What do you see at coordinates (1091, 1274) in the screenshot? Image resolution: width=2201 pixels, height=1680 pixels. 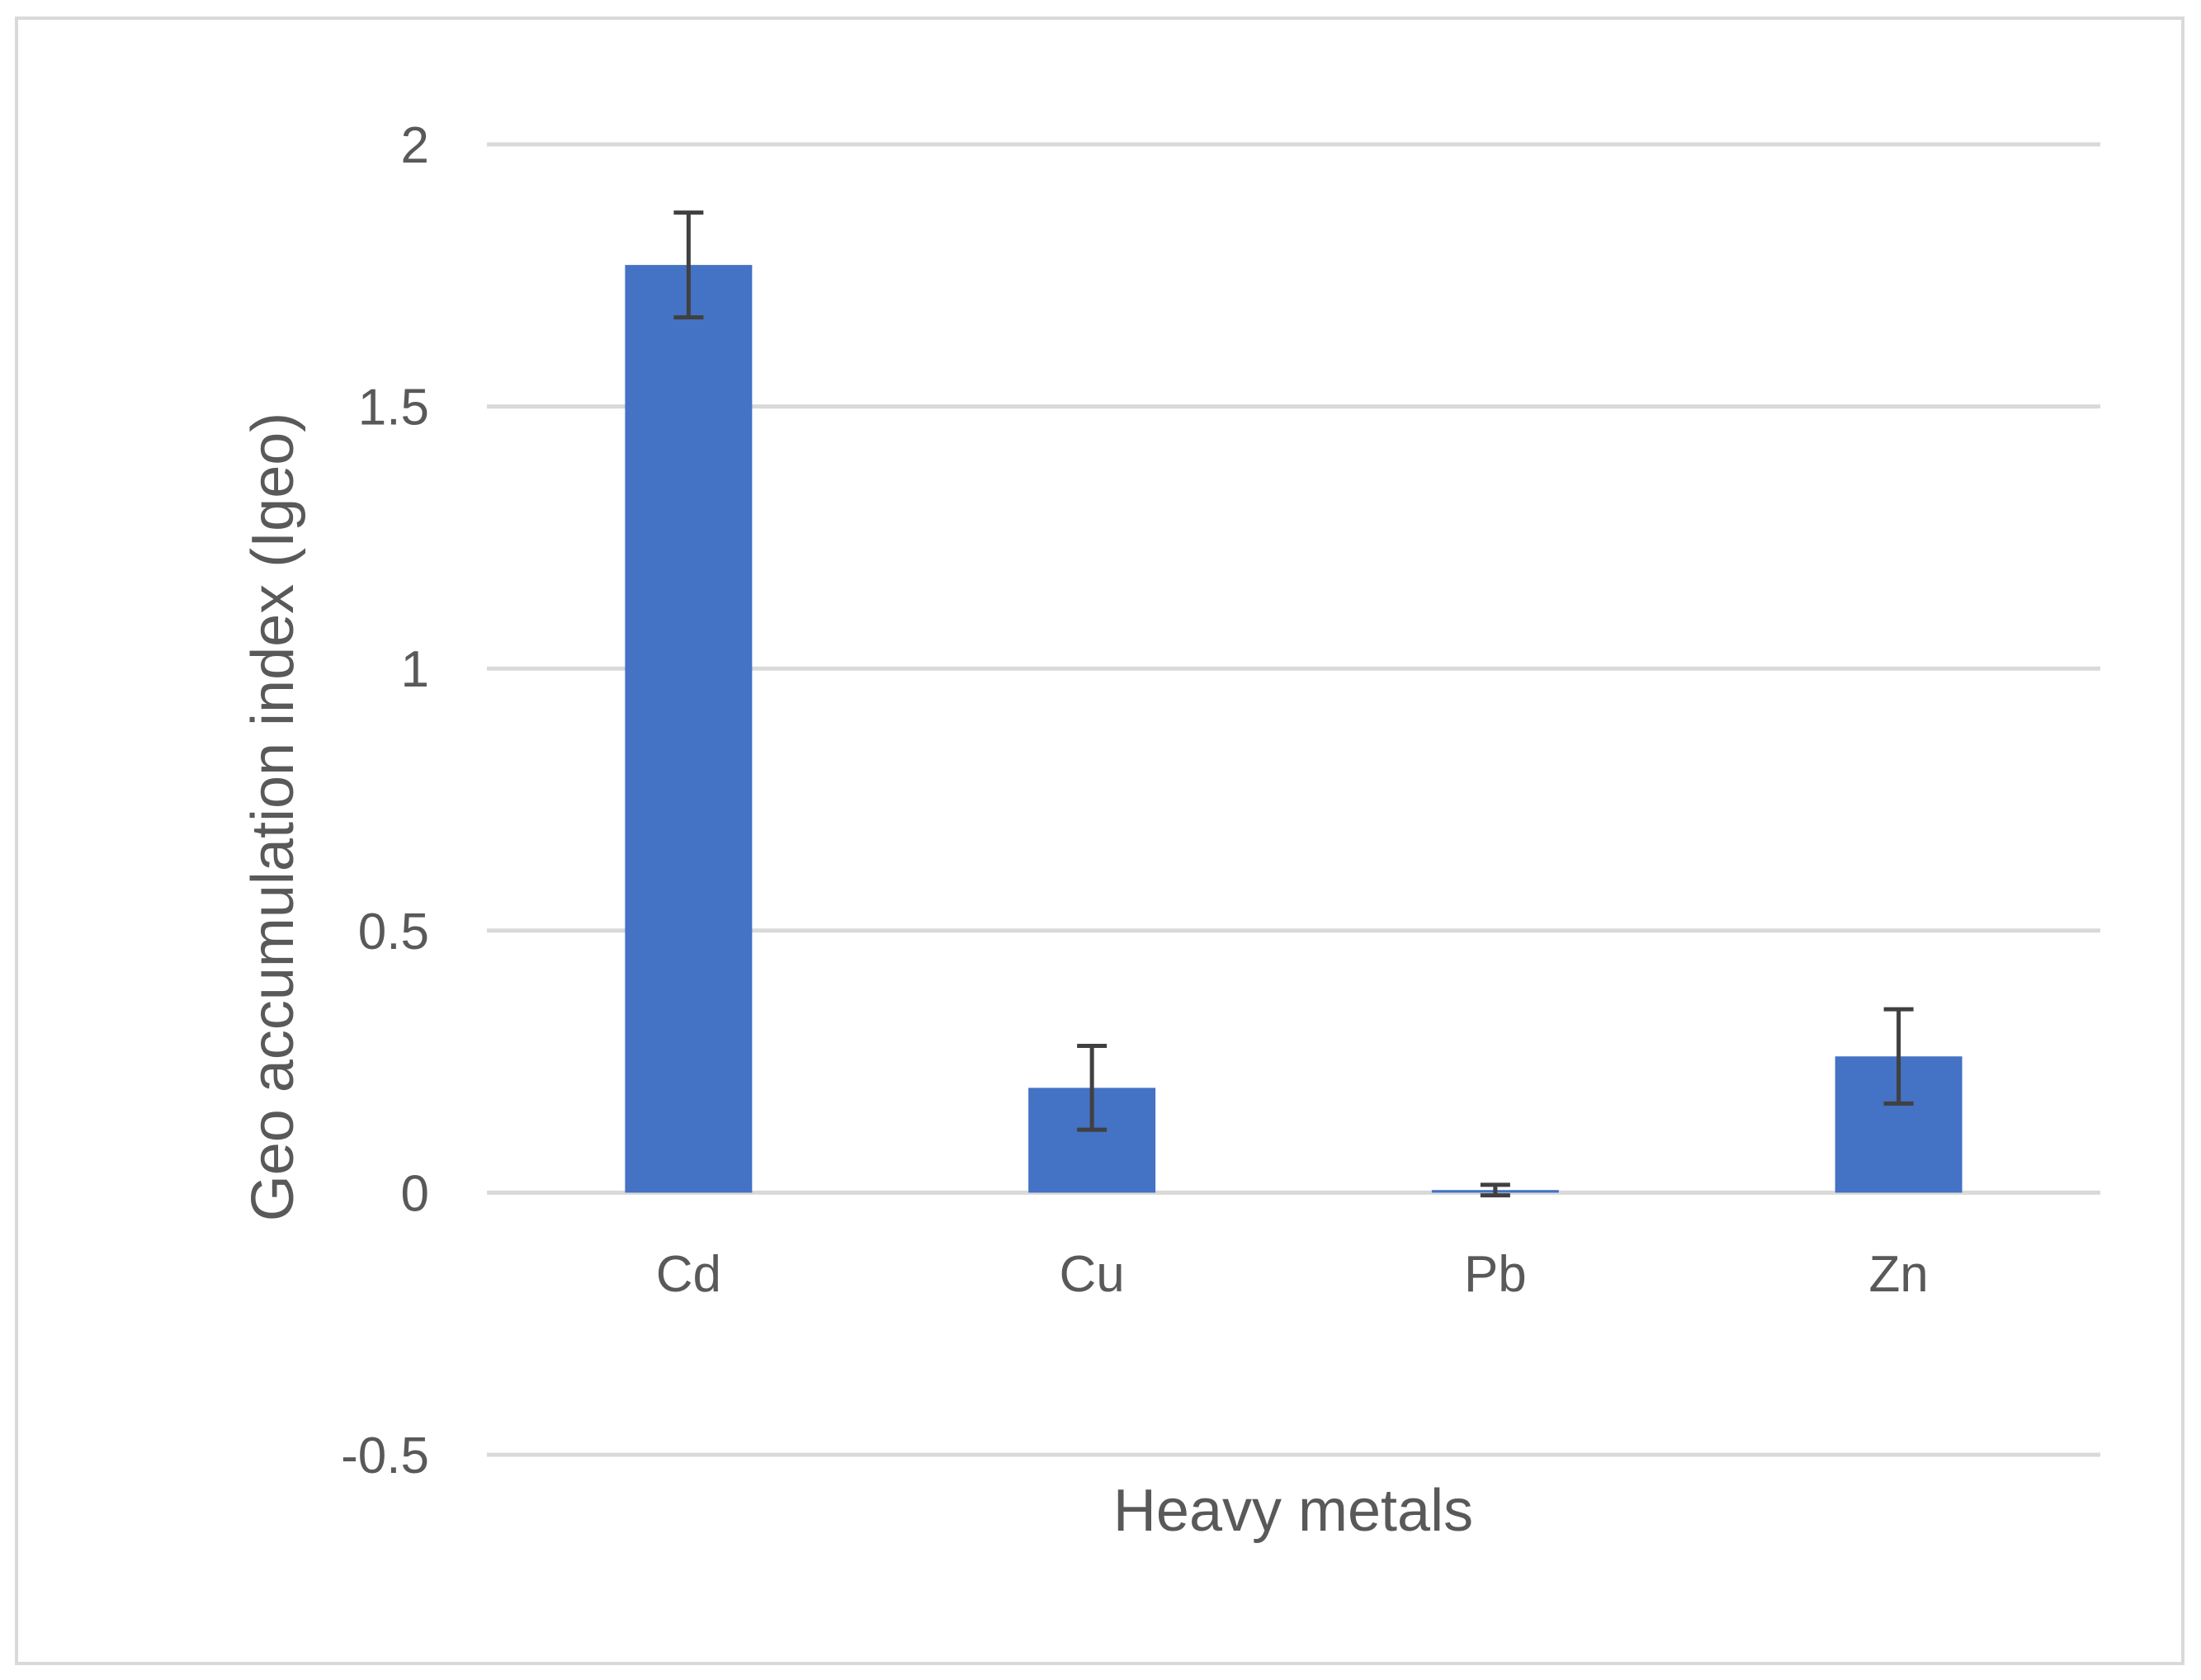 I see `x-category-label: Cu` at bounding box center [1091, 1274].